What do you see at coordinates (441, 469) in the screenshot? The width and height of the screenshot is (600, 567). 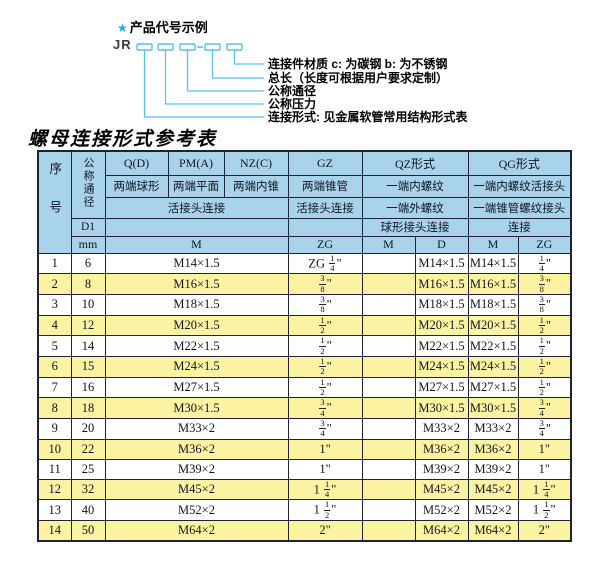 I see `cell-qz-d: M39×2` at bounding box center [441, 469].